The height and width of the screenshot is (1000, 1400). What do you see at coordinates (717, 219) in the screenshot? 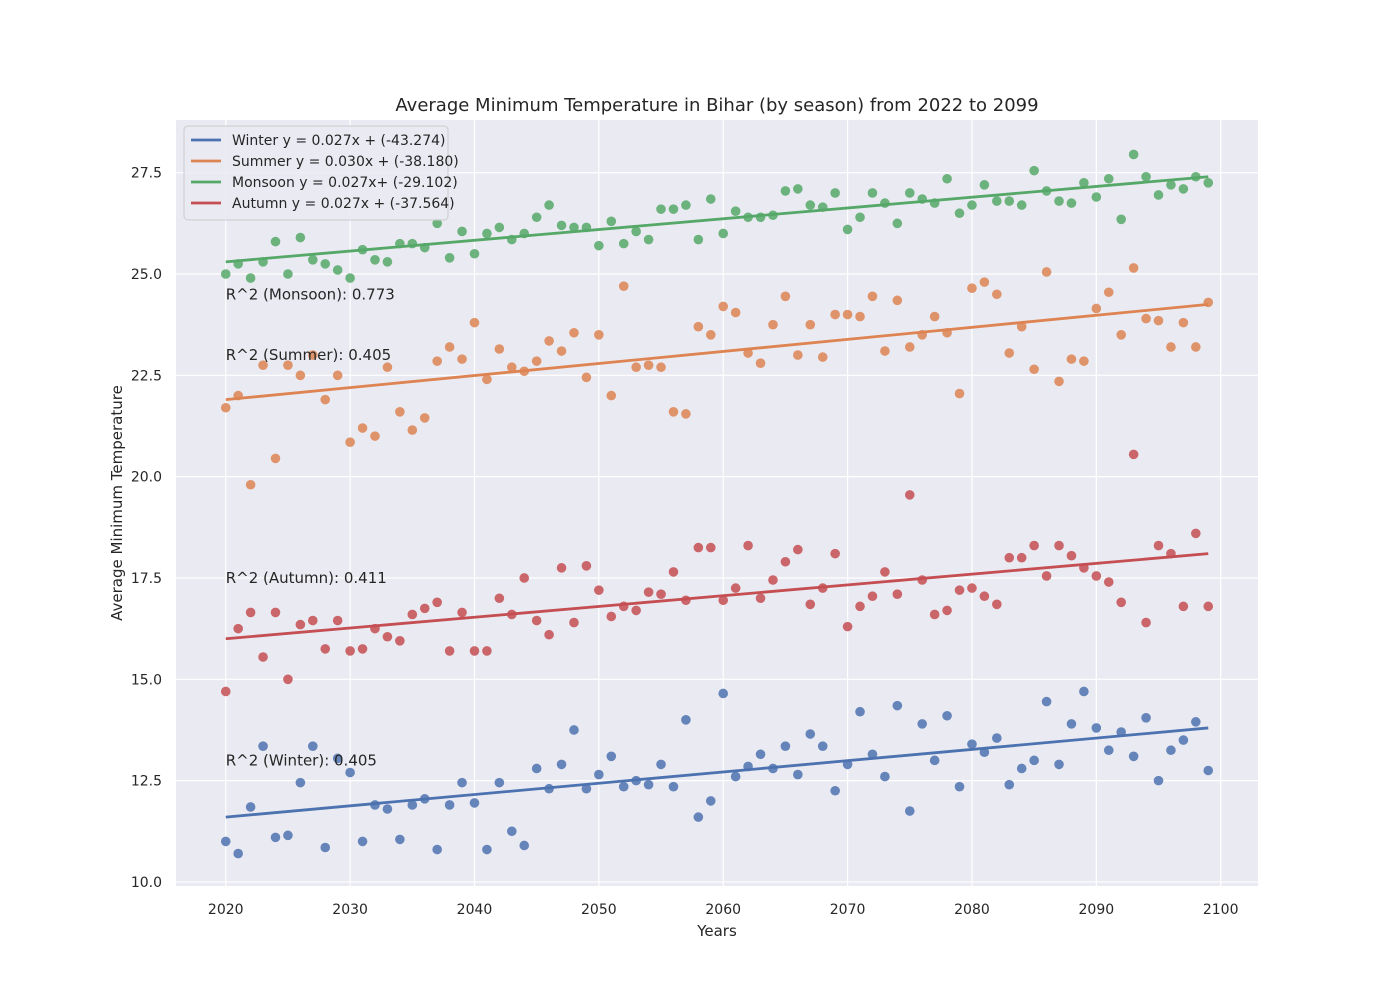
I see `monsoon-trend-line` at bounding box center [717, 219].